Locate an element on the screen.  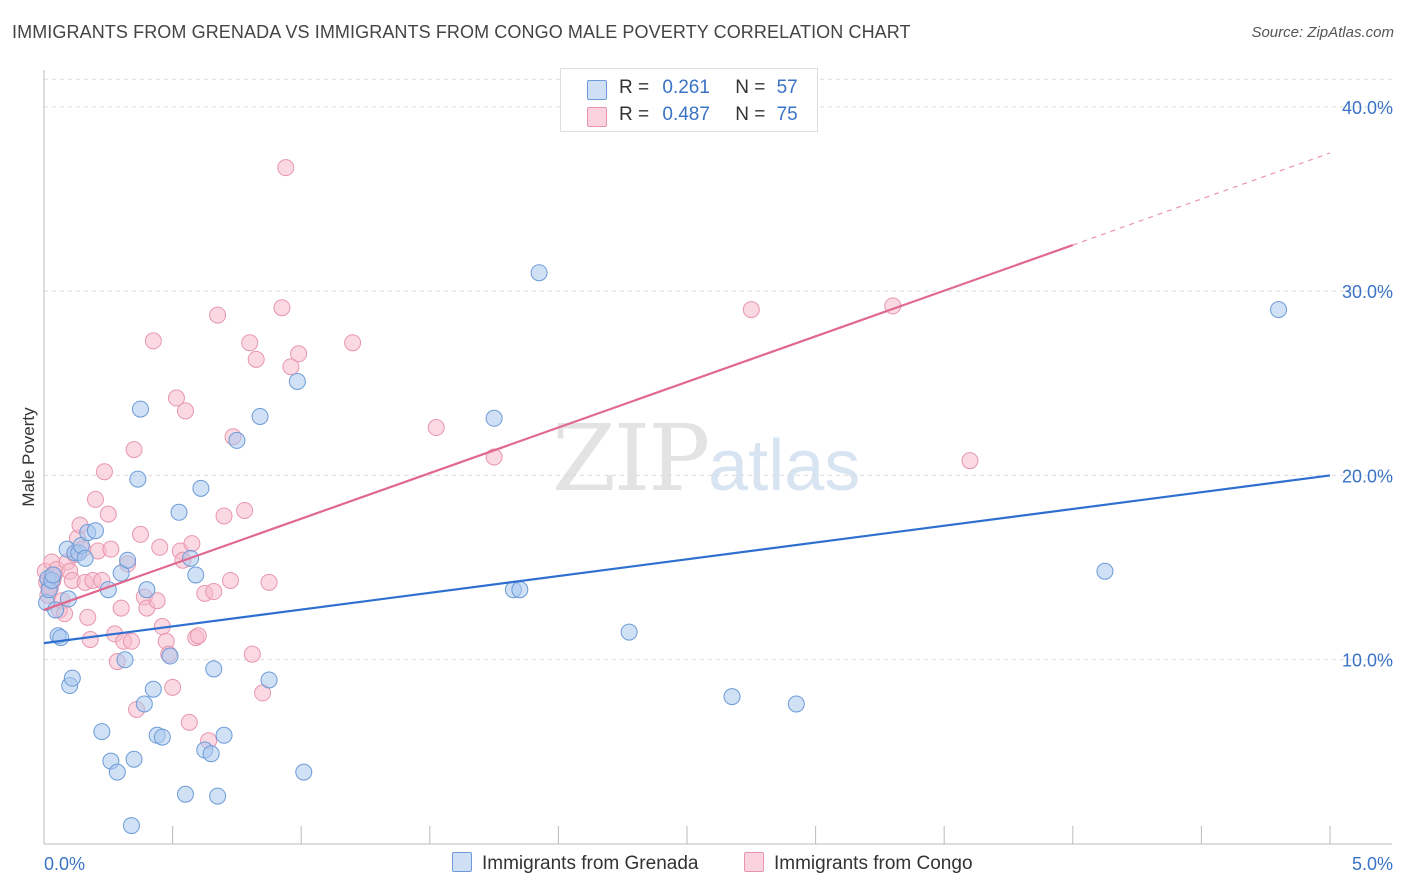
y-tick-label: 30.0% is located at coordinates (1367, 292).